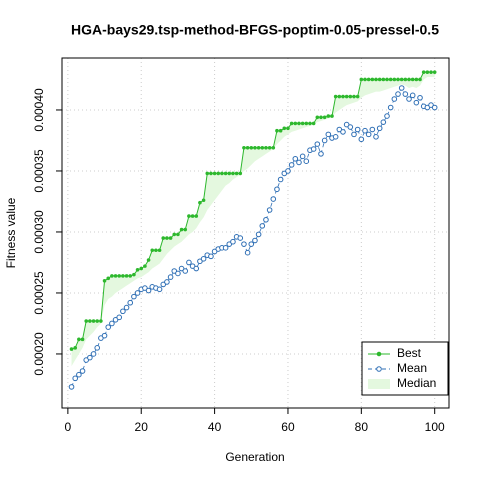 This screenshot has width=480, height=480. I want to click on x-tick-label: 0, so click(68, 427).